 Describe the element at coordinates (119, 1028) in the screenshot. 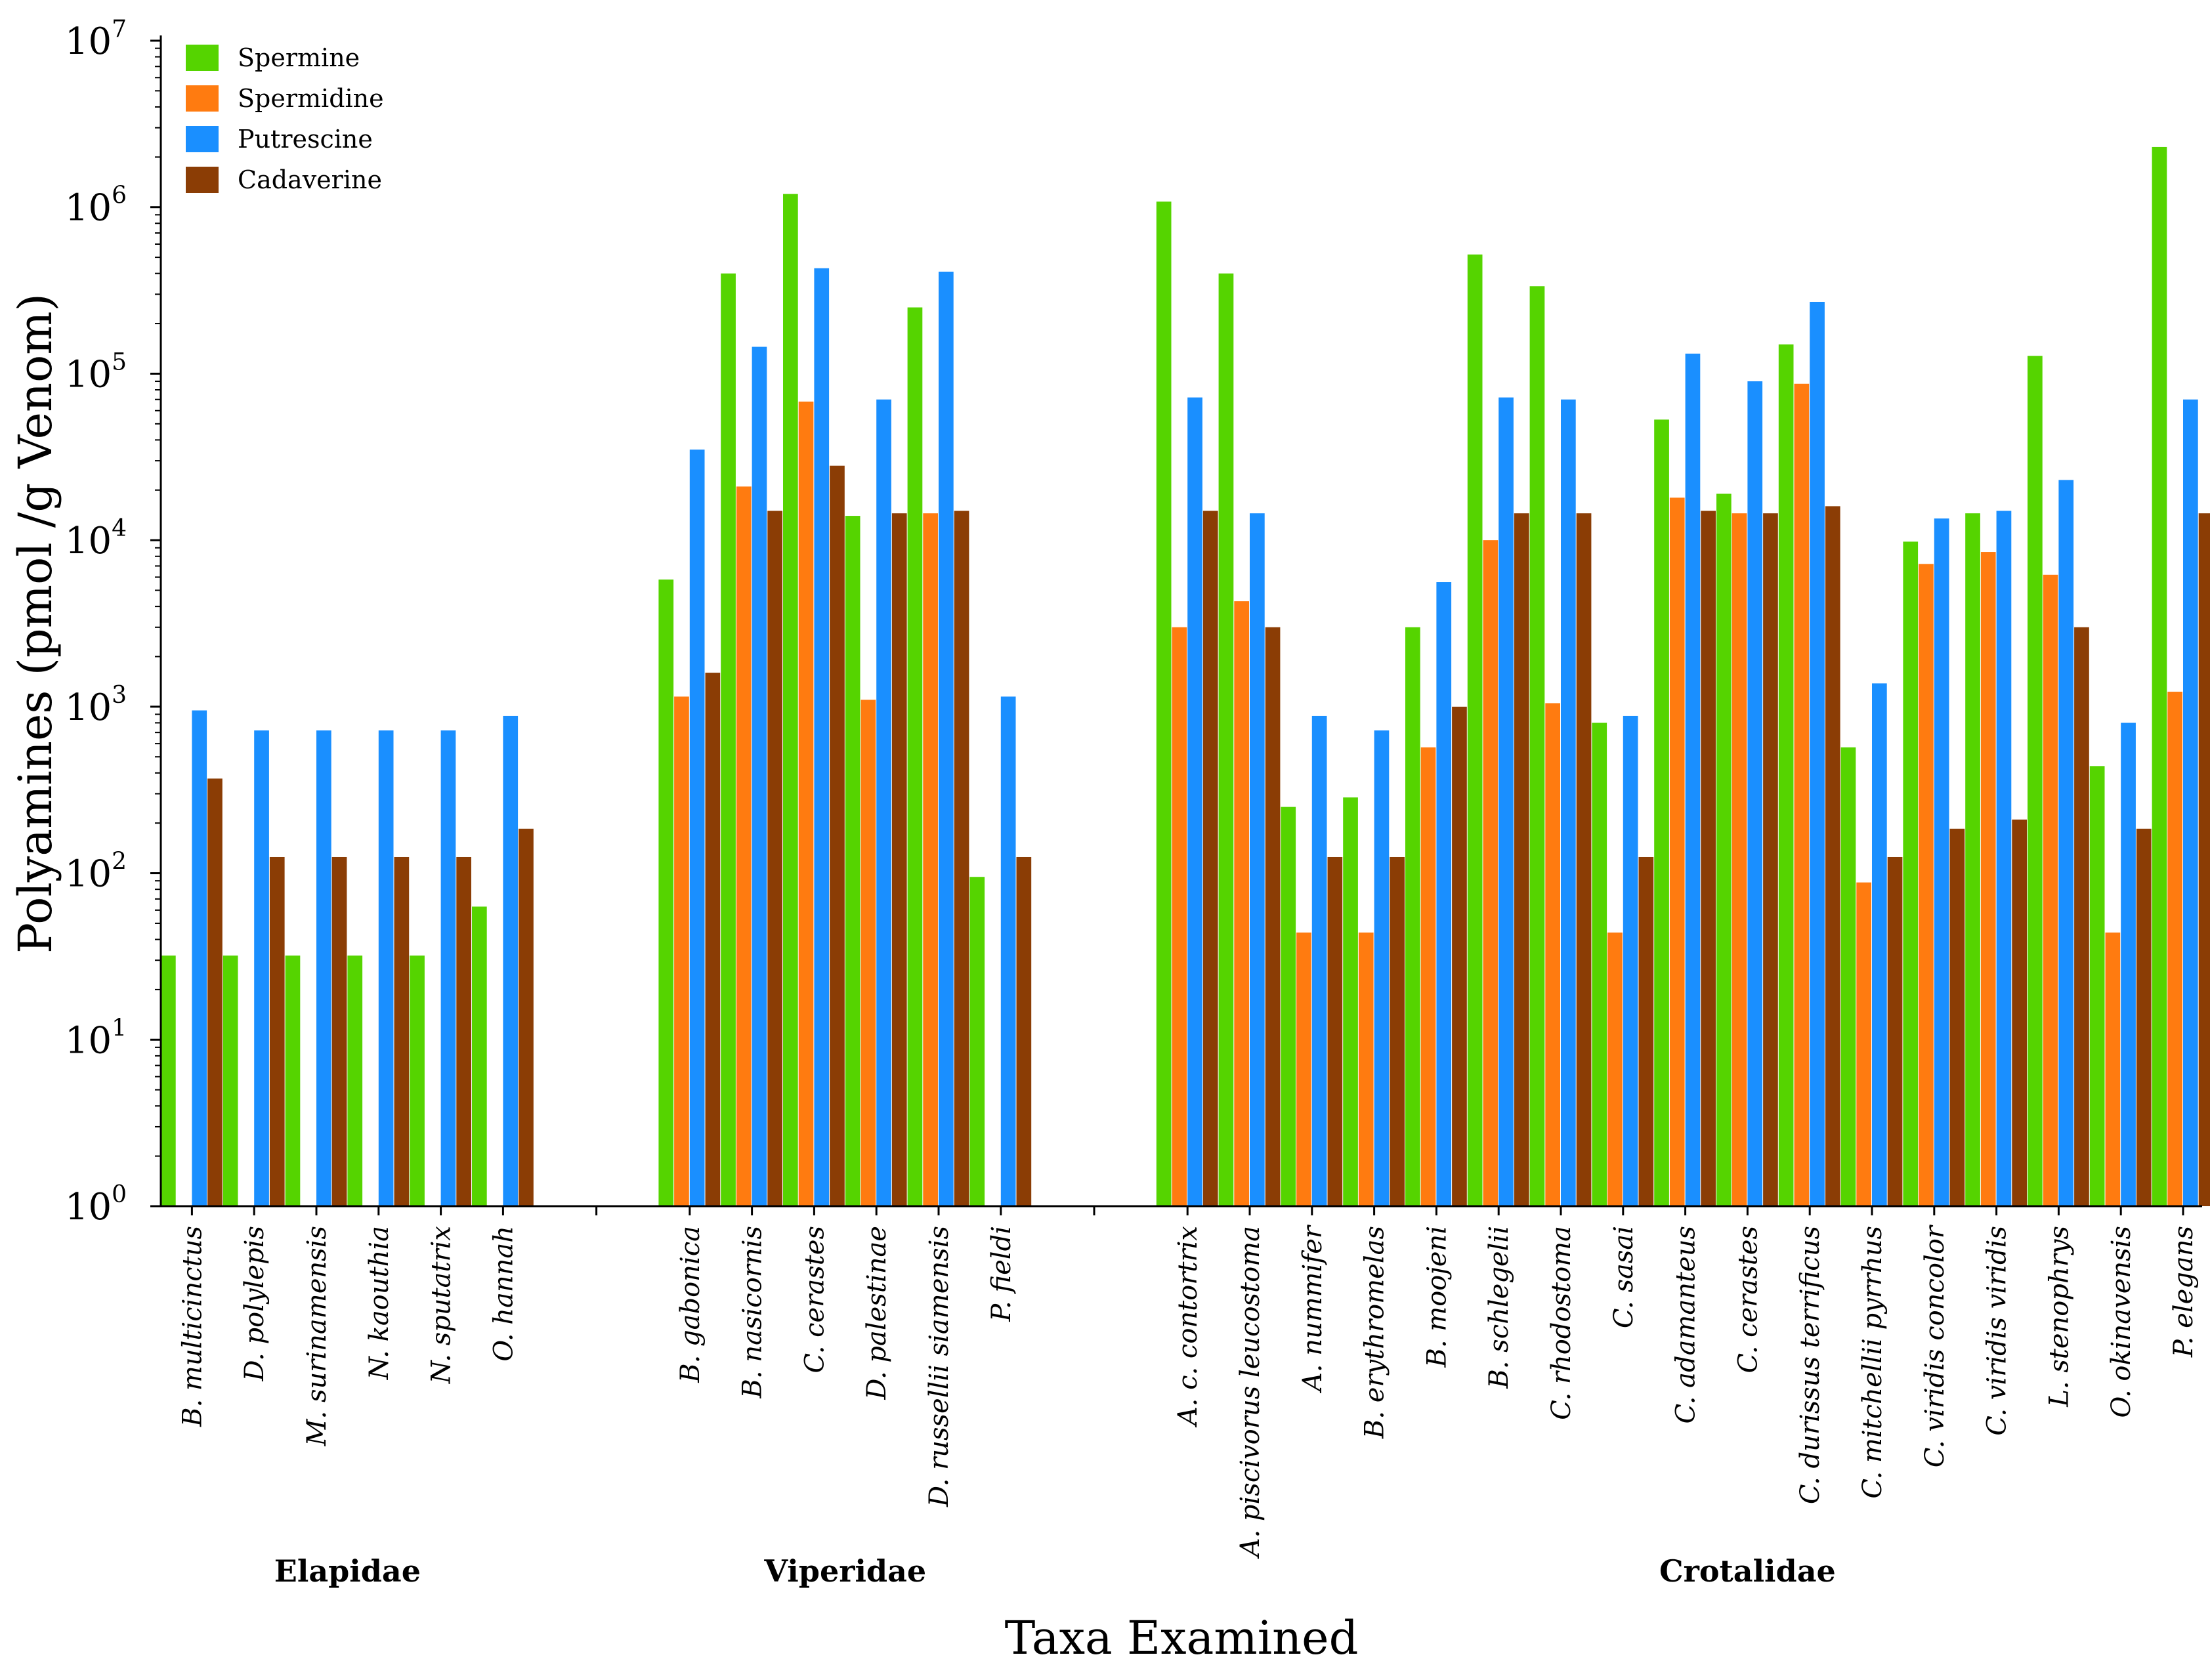

I see `y-tick-exponent: 1` at that location.